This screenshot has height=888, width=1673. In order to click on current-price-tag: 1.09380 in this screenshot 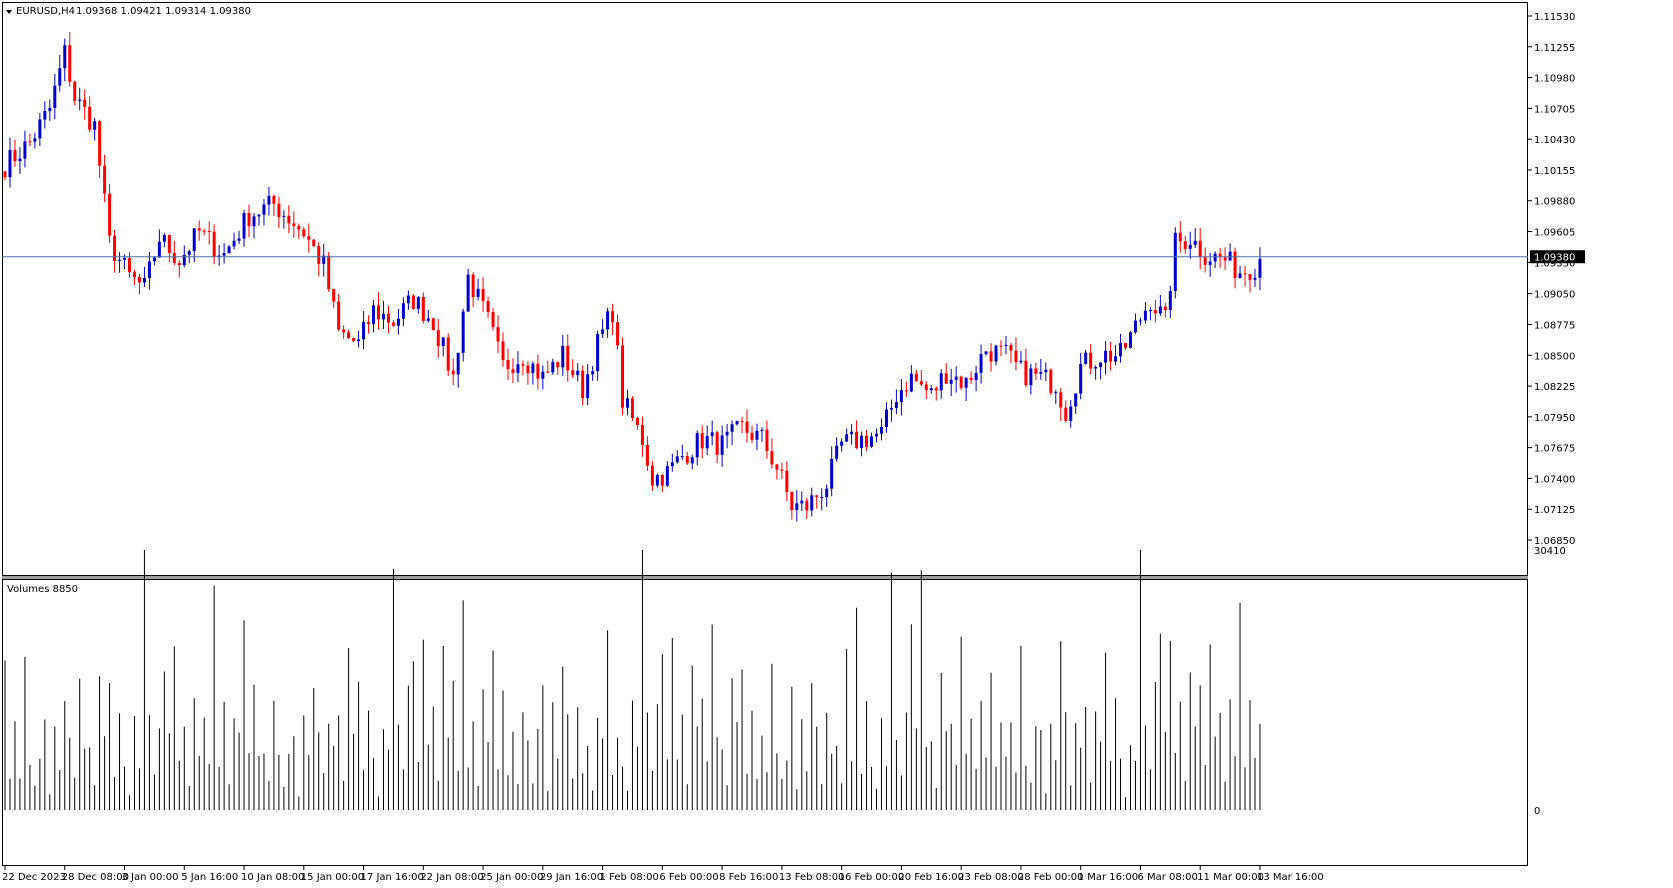, I will do `click(1557, 257)`.